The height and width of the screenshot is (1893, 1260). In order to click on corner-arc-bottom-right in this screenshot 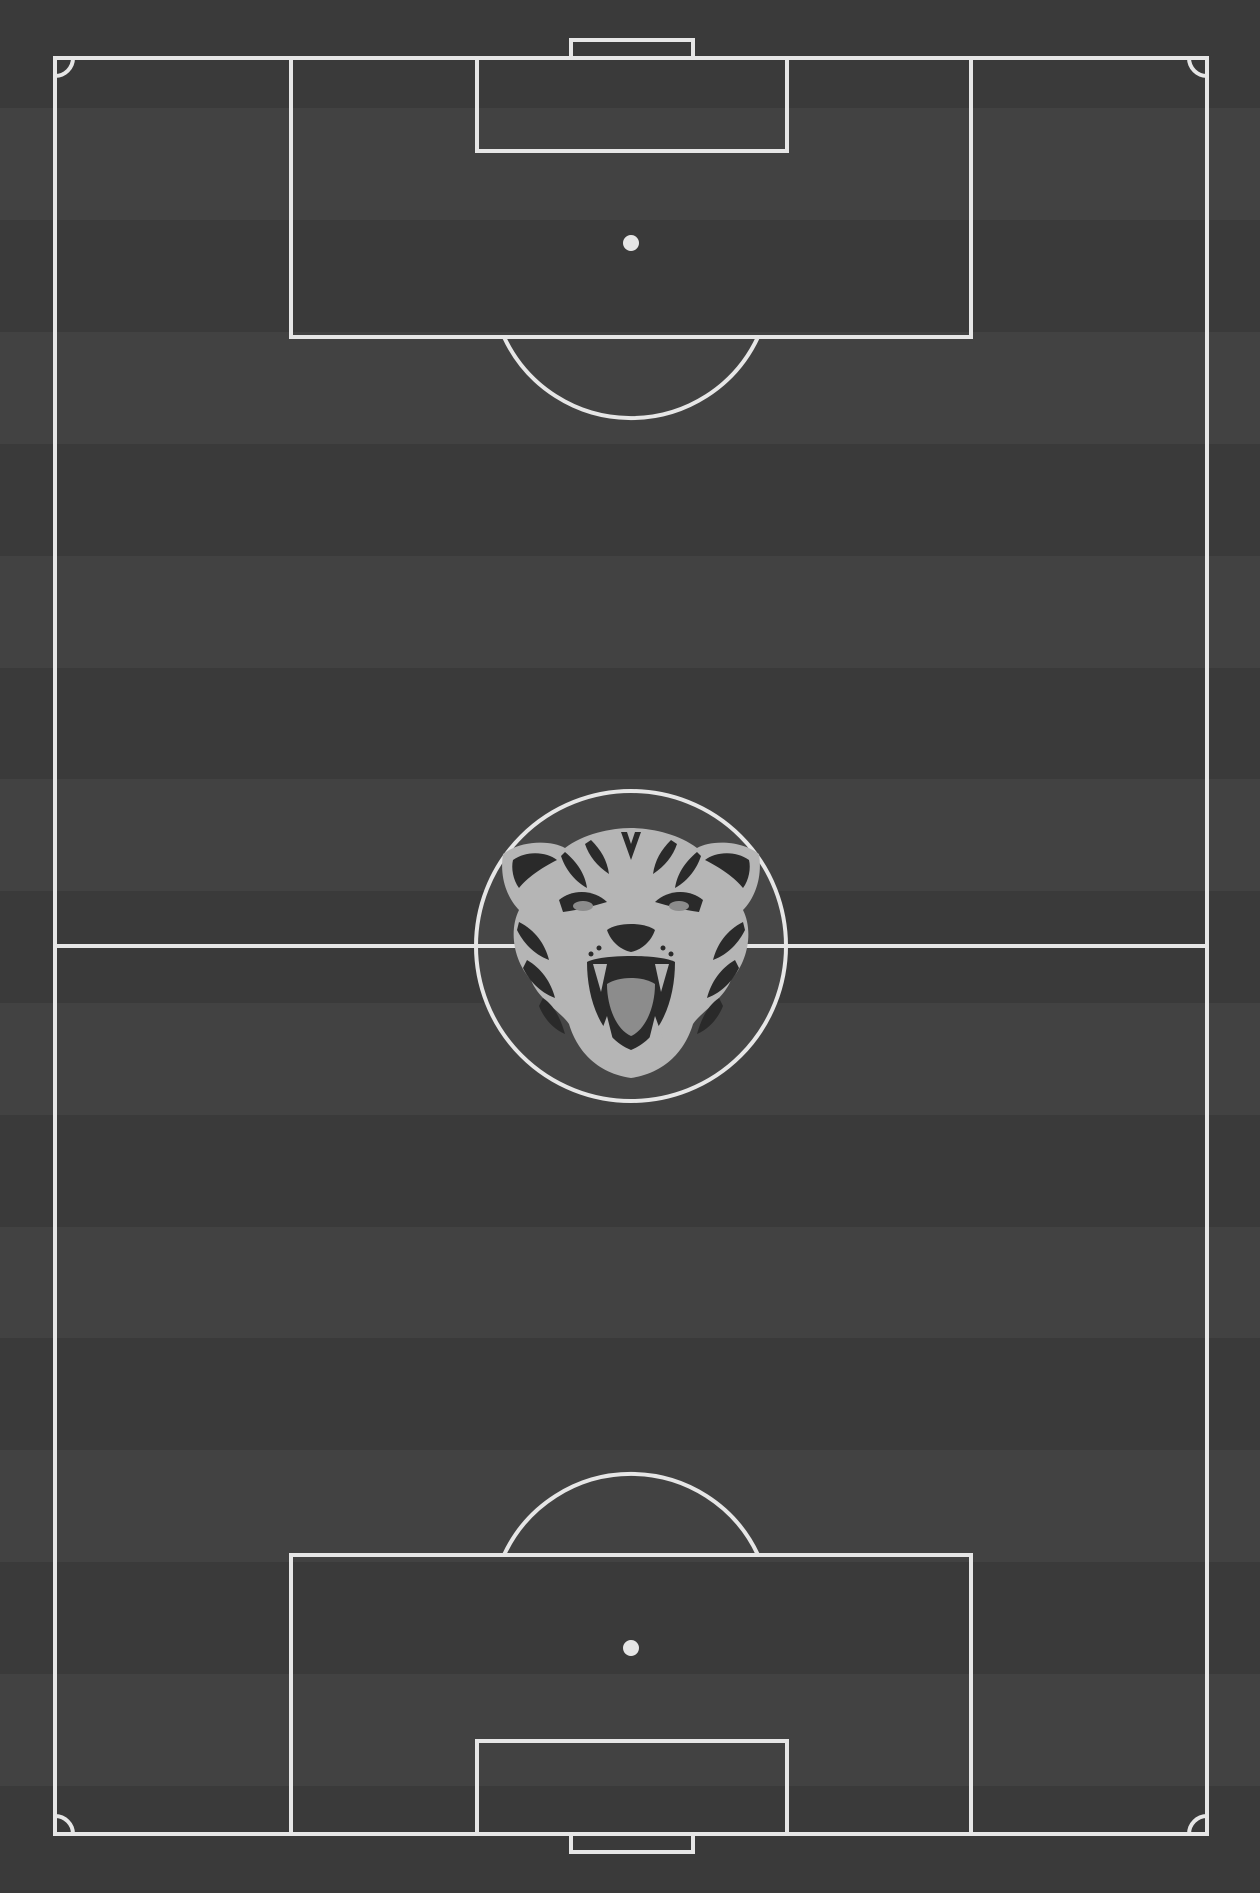, I will do `click(1197, 1824)`.